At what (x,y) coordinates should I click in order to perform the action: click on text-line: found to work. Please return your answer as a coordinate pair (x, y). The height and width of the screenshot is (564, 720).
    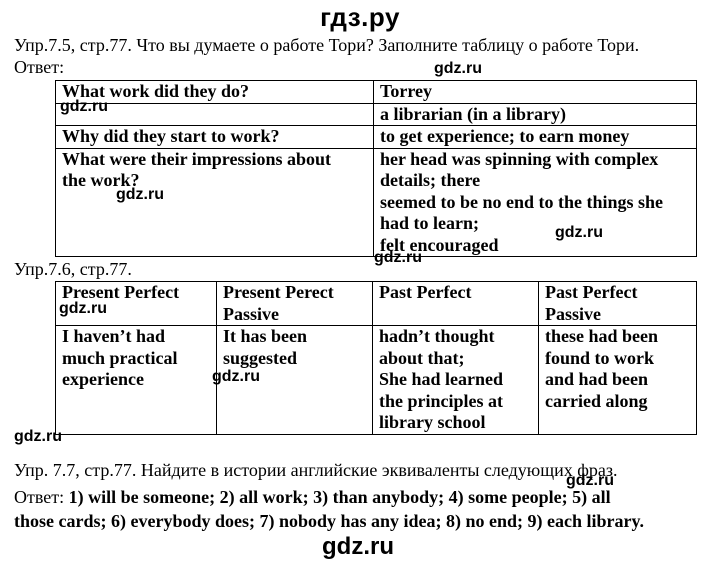
    Looking at the image, I should click on (600, 357).